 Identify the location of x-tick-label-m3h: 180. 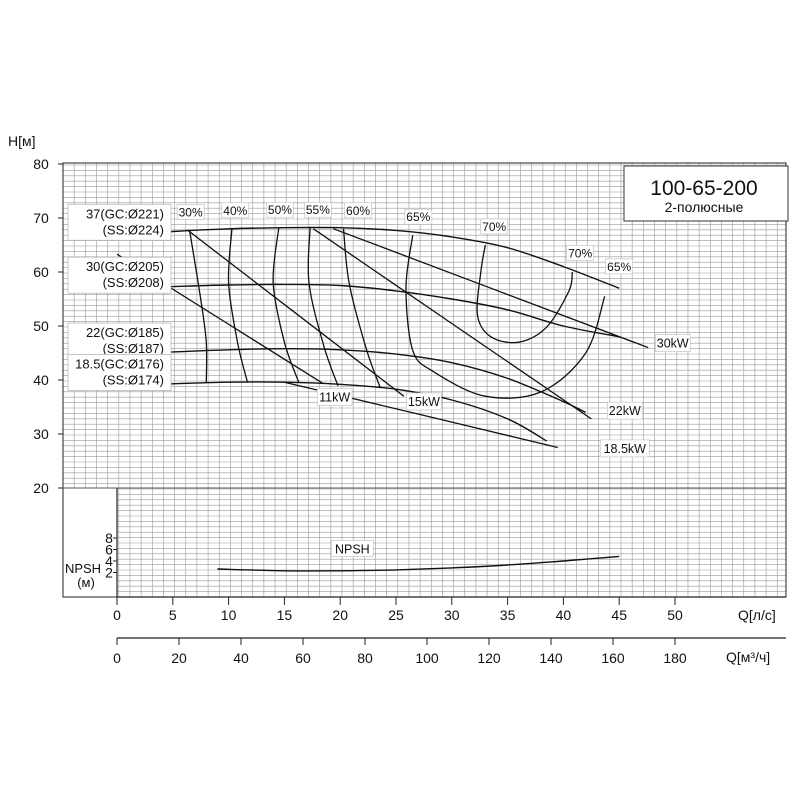
(675, 658).